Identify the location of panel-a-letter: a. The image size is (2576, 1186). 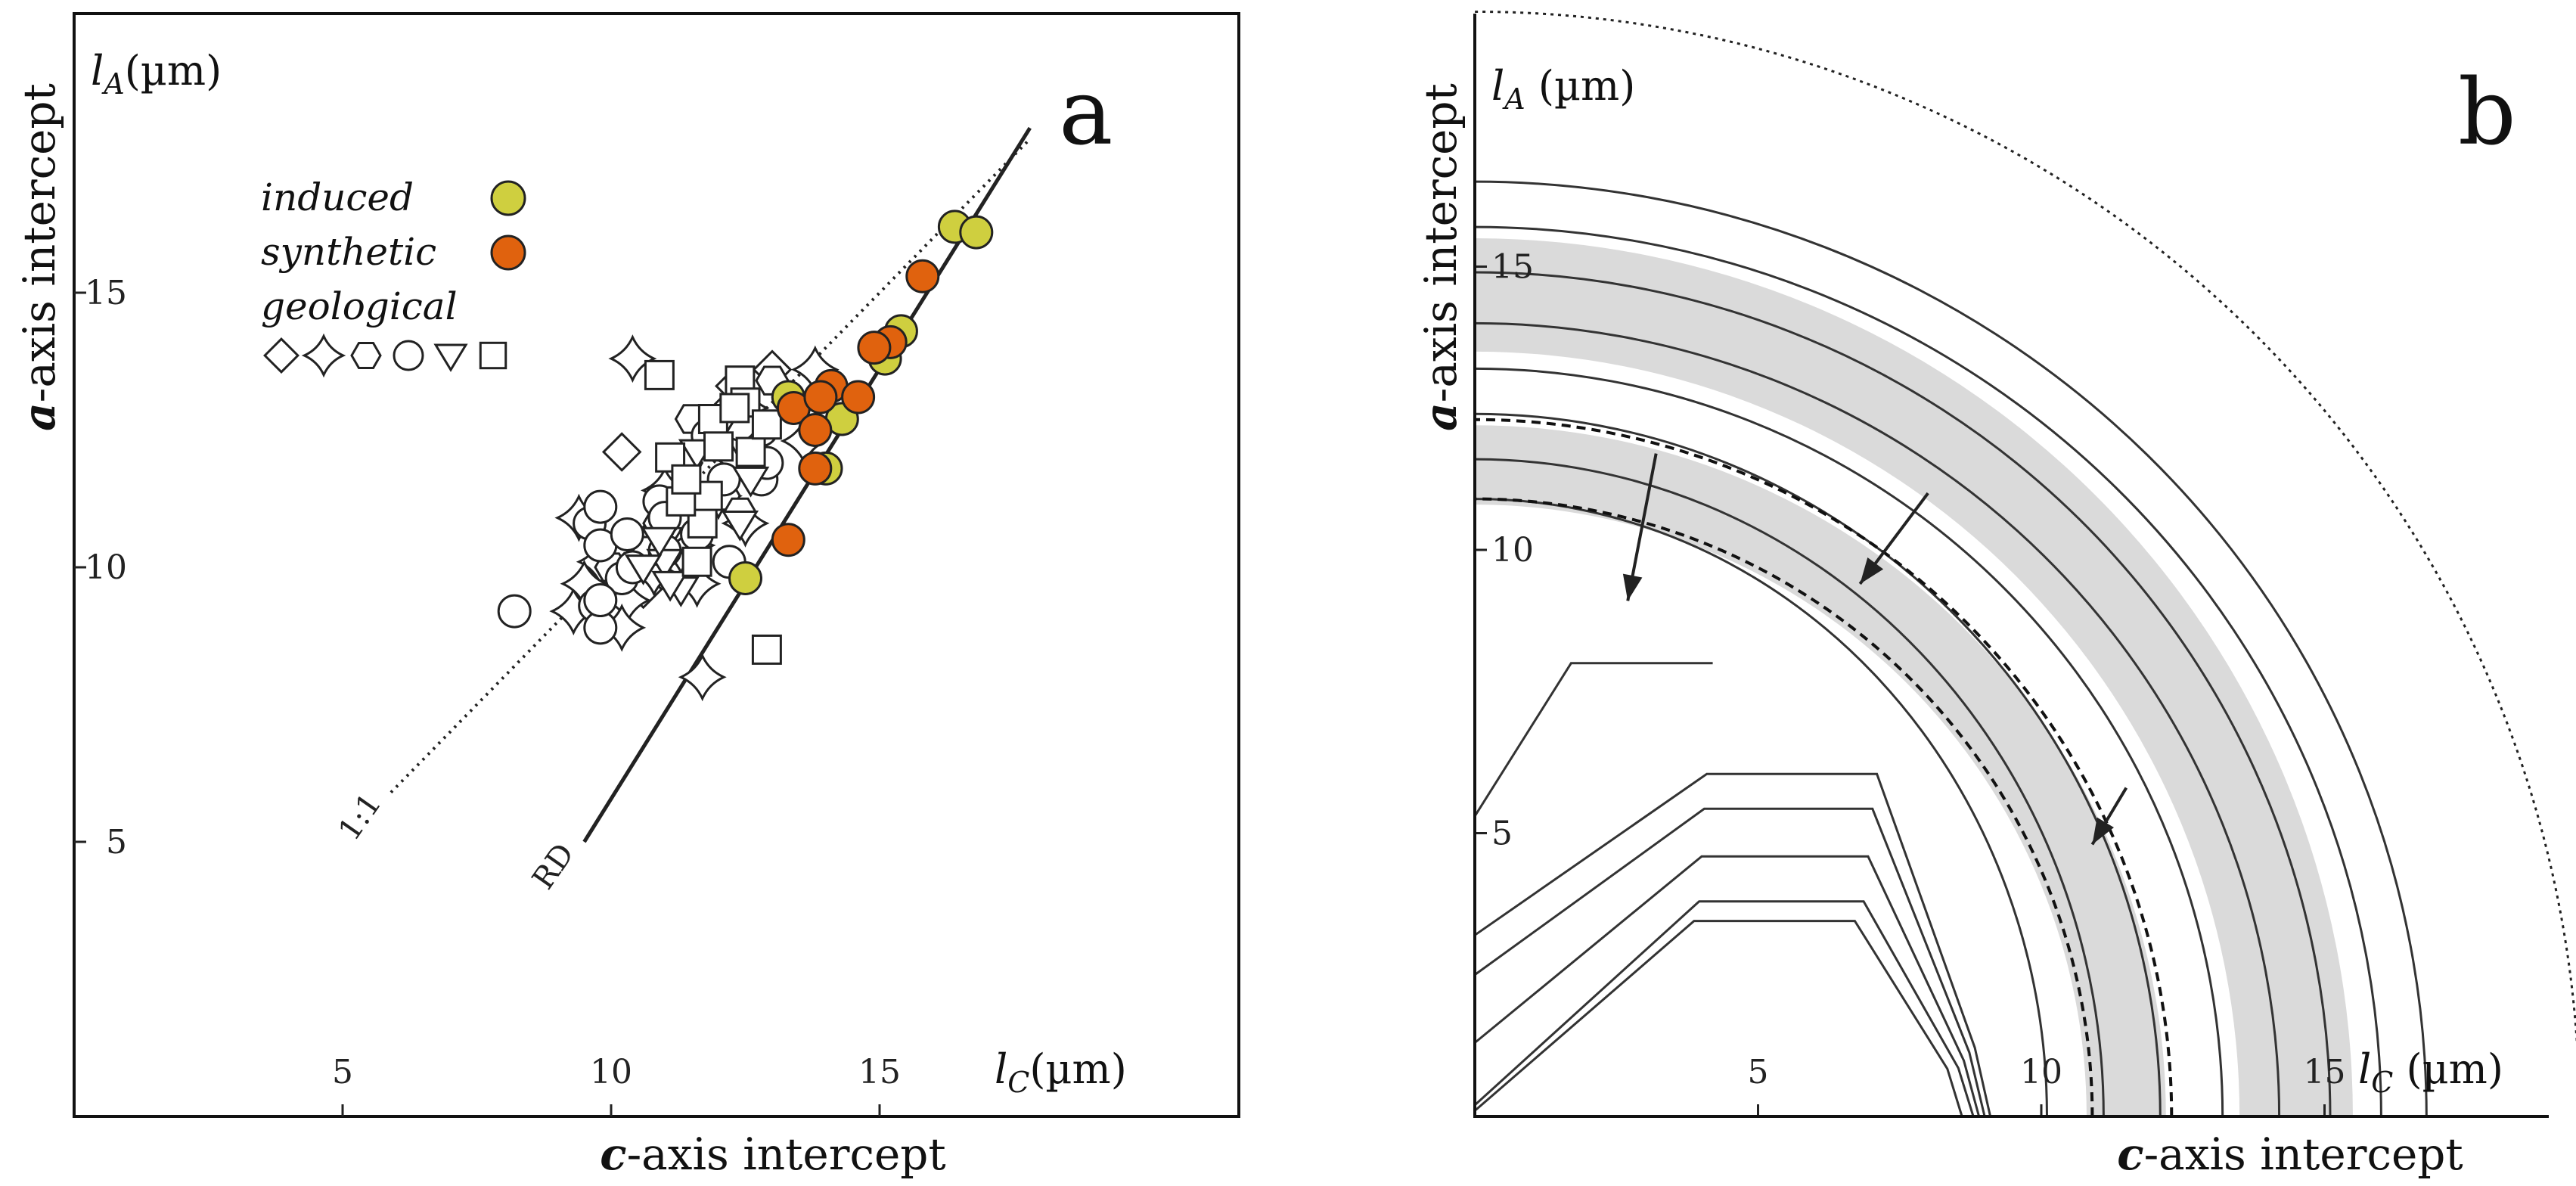
(1086, 113).